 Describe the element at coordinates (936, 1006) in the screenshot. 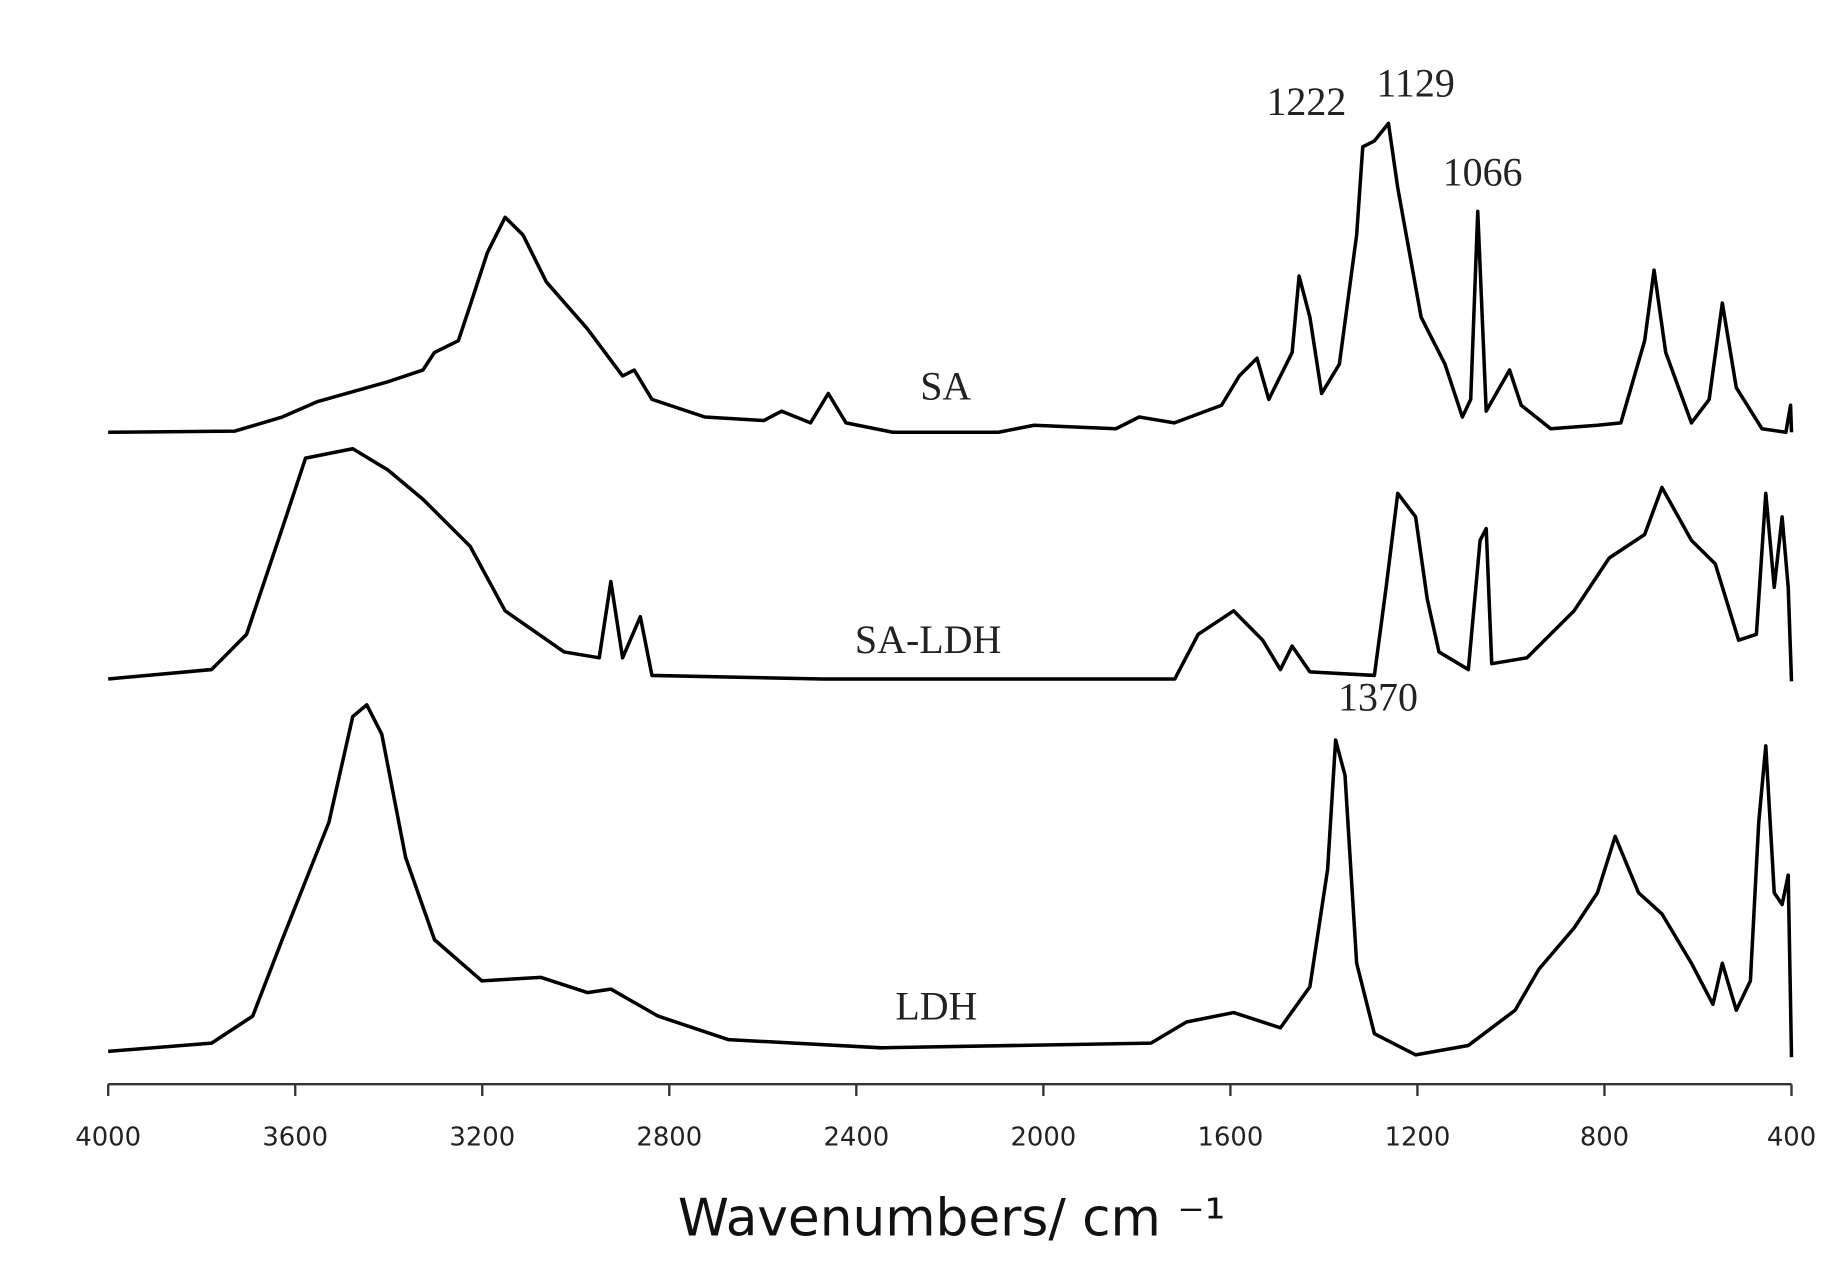

I see `series-label: LDH` at that location.